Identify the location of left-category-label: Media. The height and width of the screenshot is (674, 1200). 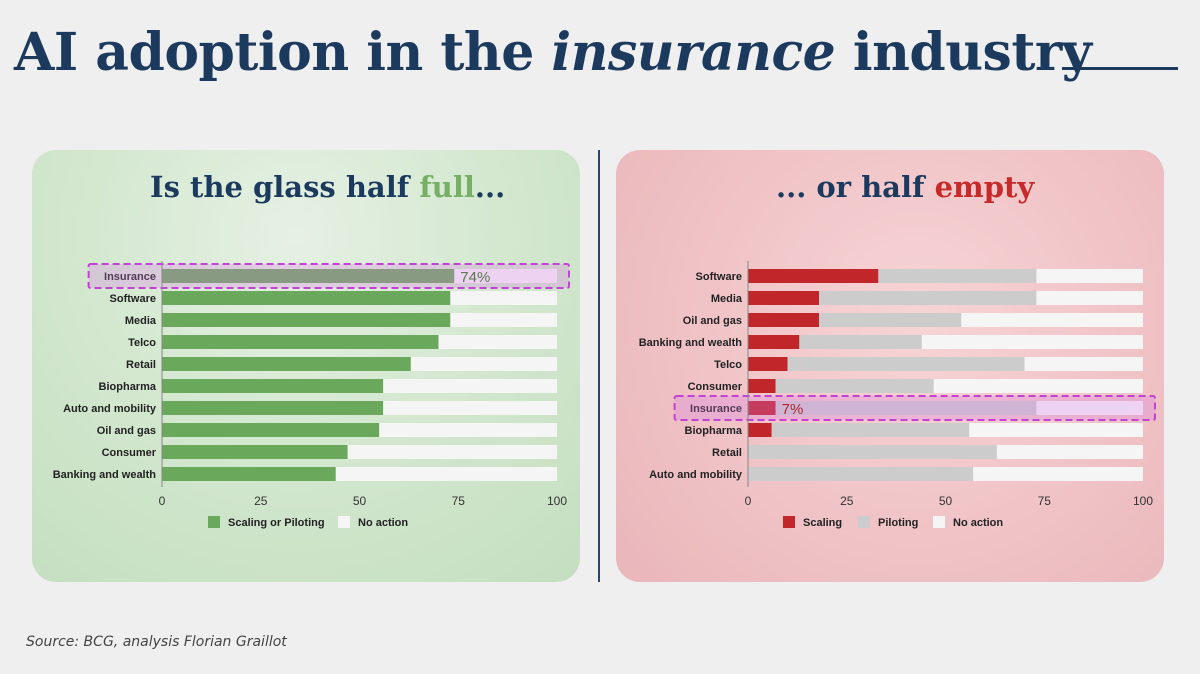
(141, 321).